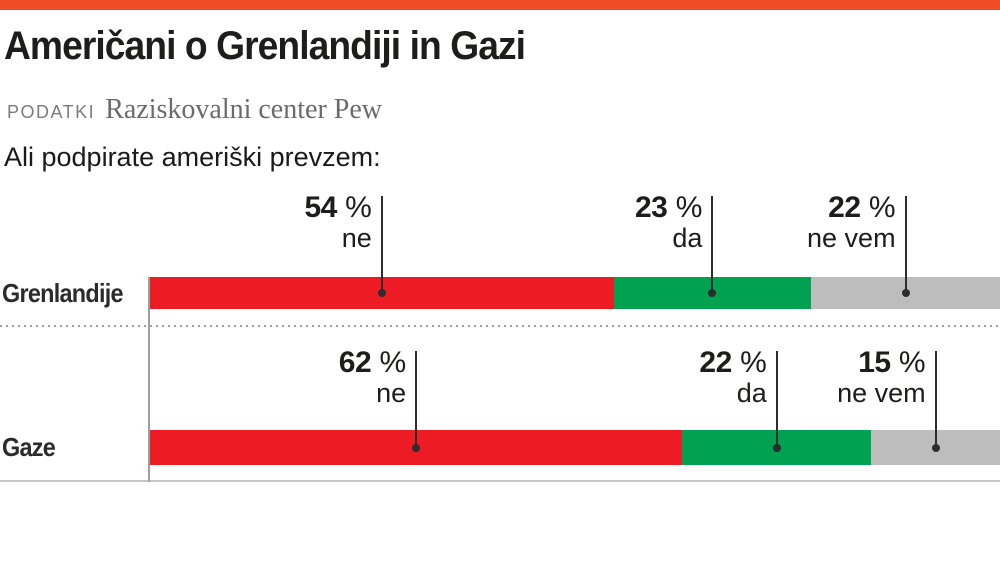 The image size is (1000, 575). Describe the element at coordinates (372, 362) in the screenshot. I see `callout-value: 62 %` at that location.